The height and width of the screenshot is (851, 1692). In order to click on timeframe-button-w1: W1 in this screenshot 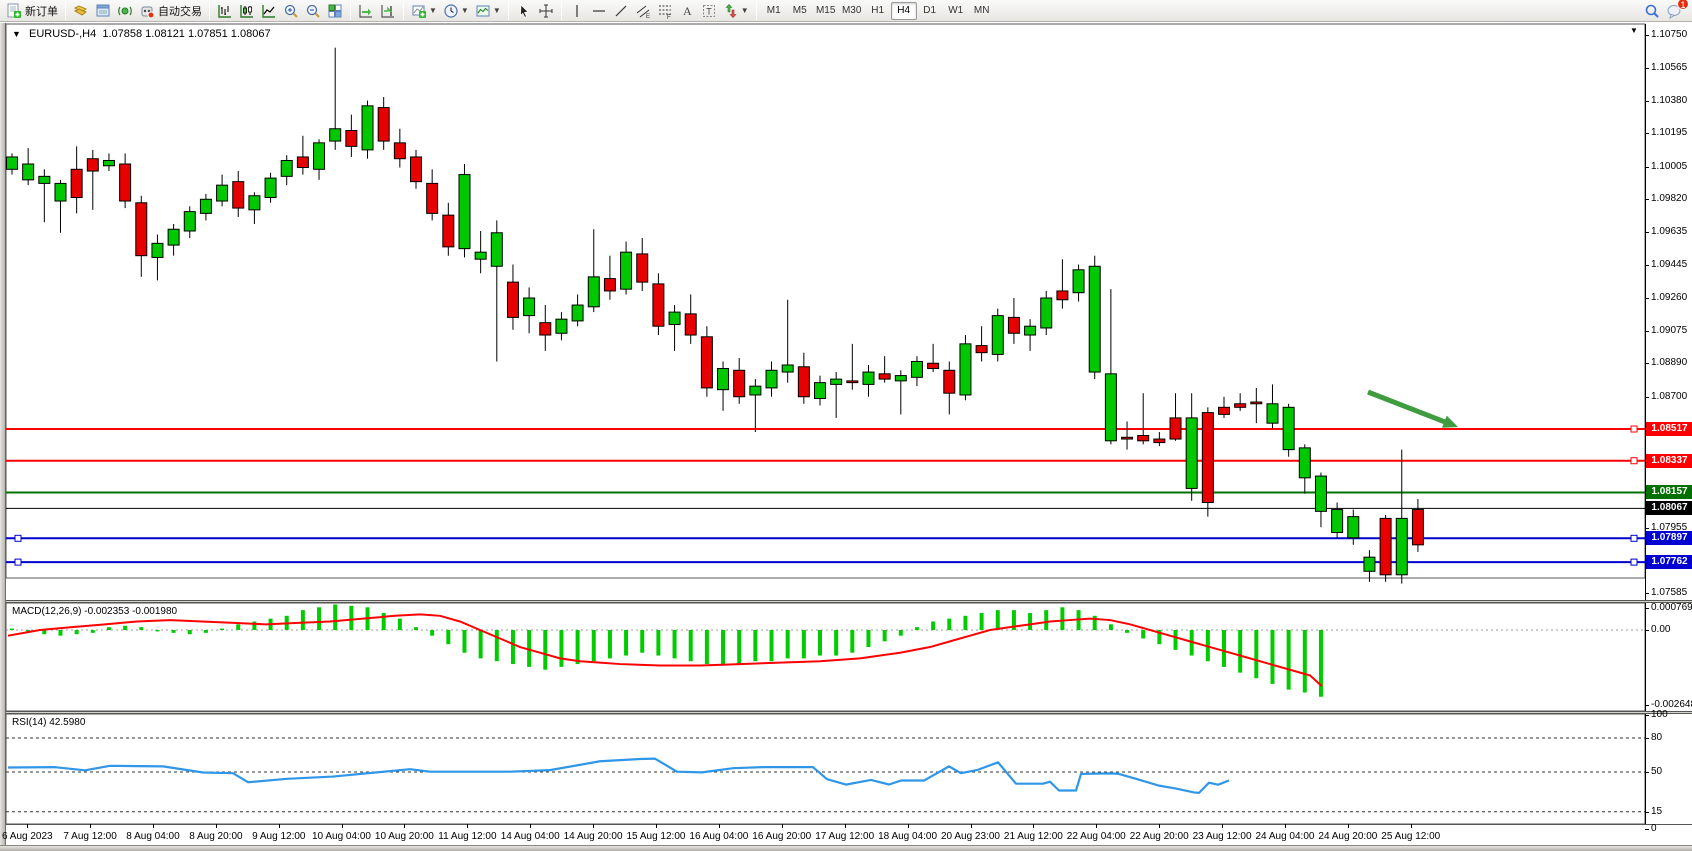, I will do `click(956, 10)`.